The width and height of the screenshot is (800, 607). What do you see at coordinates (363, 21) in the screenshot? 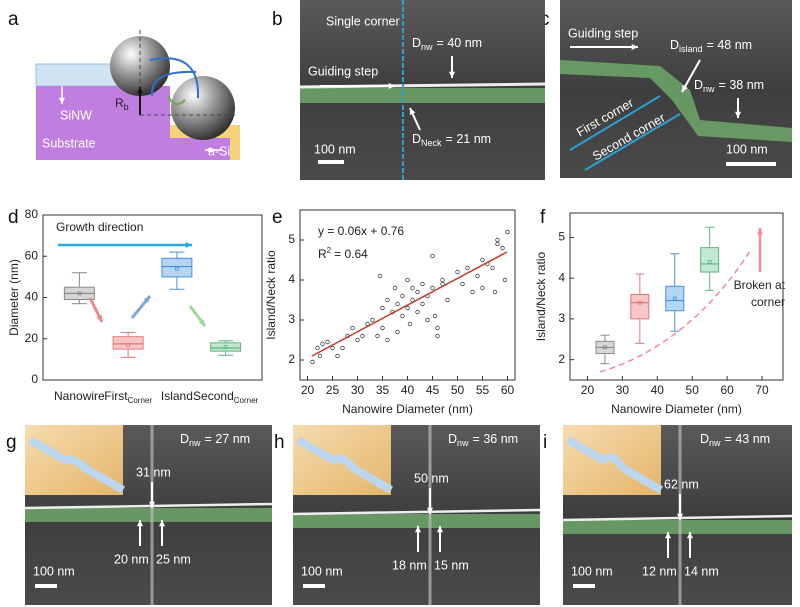
I see `label-corner: Single corner` at bounding box center [363, 21].